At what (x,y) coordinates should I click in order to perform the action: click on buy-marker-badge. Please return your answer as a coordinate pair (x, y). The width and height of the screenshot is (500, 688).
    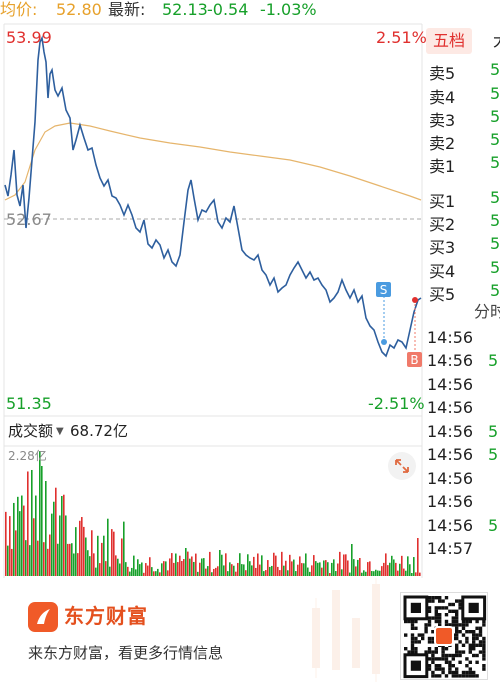
    Looking at the image, I should click on (414, 359).